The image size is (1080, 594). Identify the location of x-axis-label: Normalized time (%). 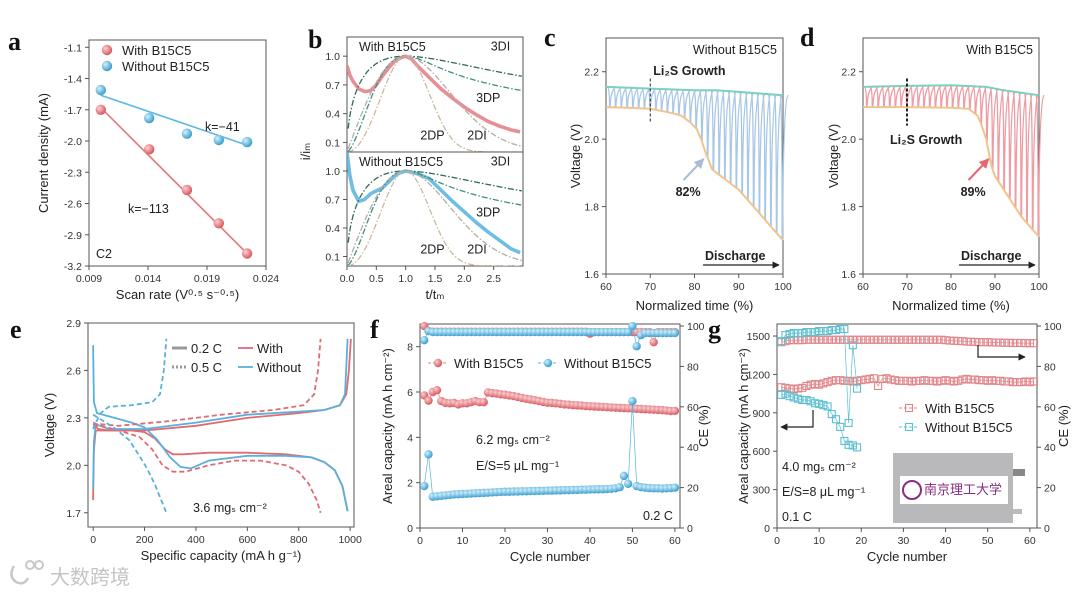
(951, 305).